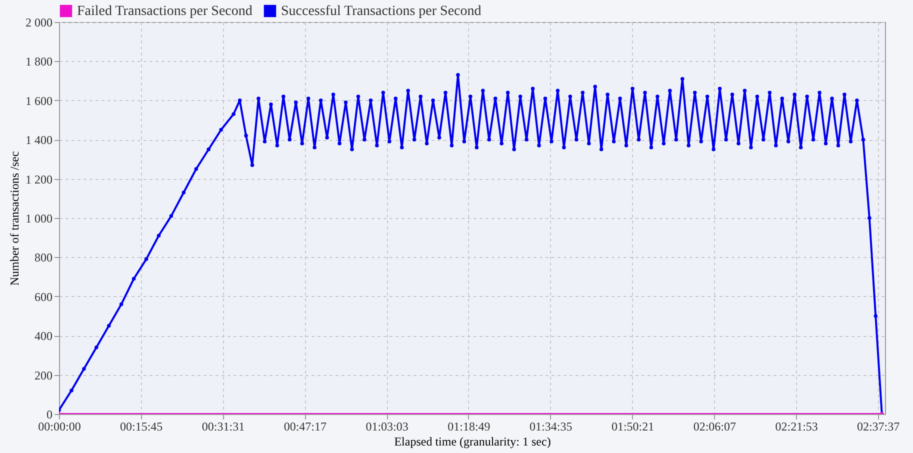 This screenshot has height=453, width=913. What do you see at coordinates (49, 415) in the screenshot?
I see `y-tick-label: 0` at bounding box center [49, 415].